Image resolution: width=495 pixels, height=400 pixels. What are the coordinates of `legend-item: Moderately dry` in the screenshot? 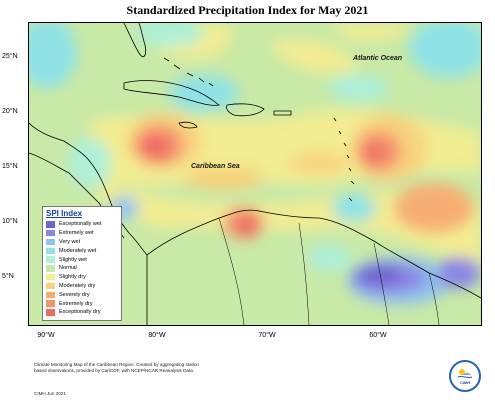 It's located at (82, 286).